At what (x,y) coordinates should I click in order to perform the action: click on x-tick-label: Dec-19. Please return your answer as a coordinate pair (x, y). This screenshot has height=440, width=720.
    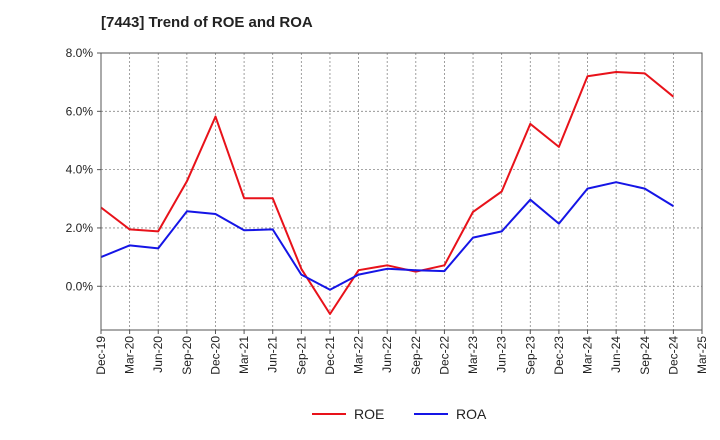
    Looking at the image, I should click on (101, 355).